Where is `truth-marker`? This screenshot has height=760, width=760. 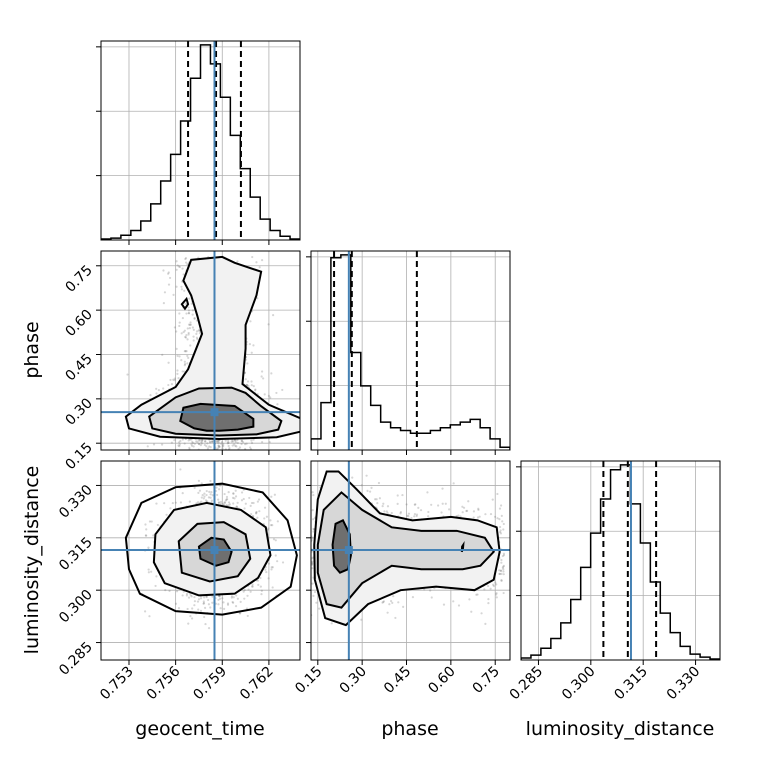 truth-marker is located at coordinates (214, 412).